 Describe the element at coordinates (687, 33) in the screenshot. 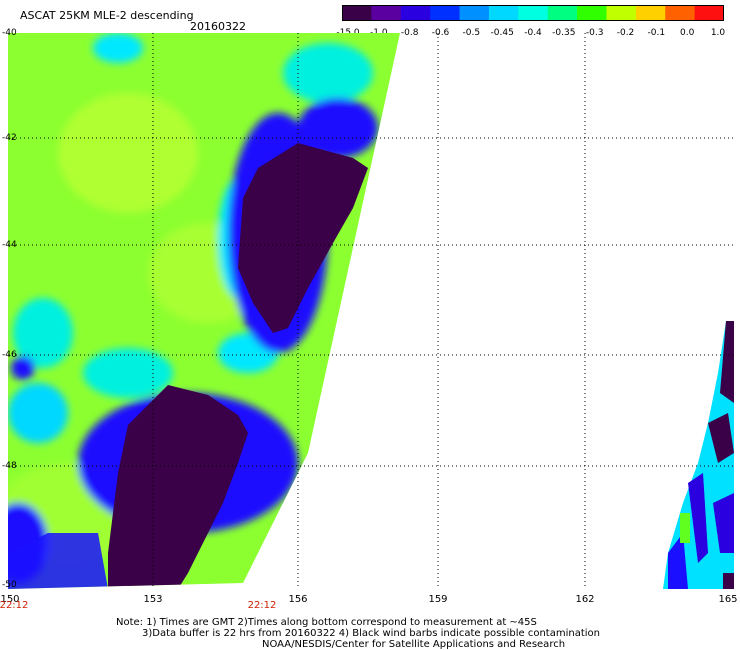

I see `colorbar-label: 0.0` at that location.